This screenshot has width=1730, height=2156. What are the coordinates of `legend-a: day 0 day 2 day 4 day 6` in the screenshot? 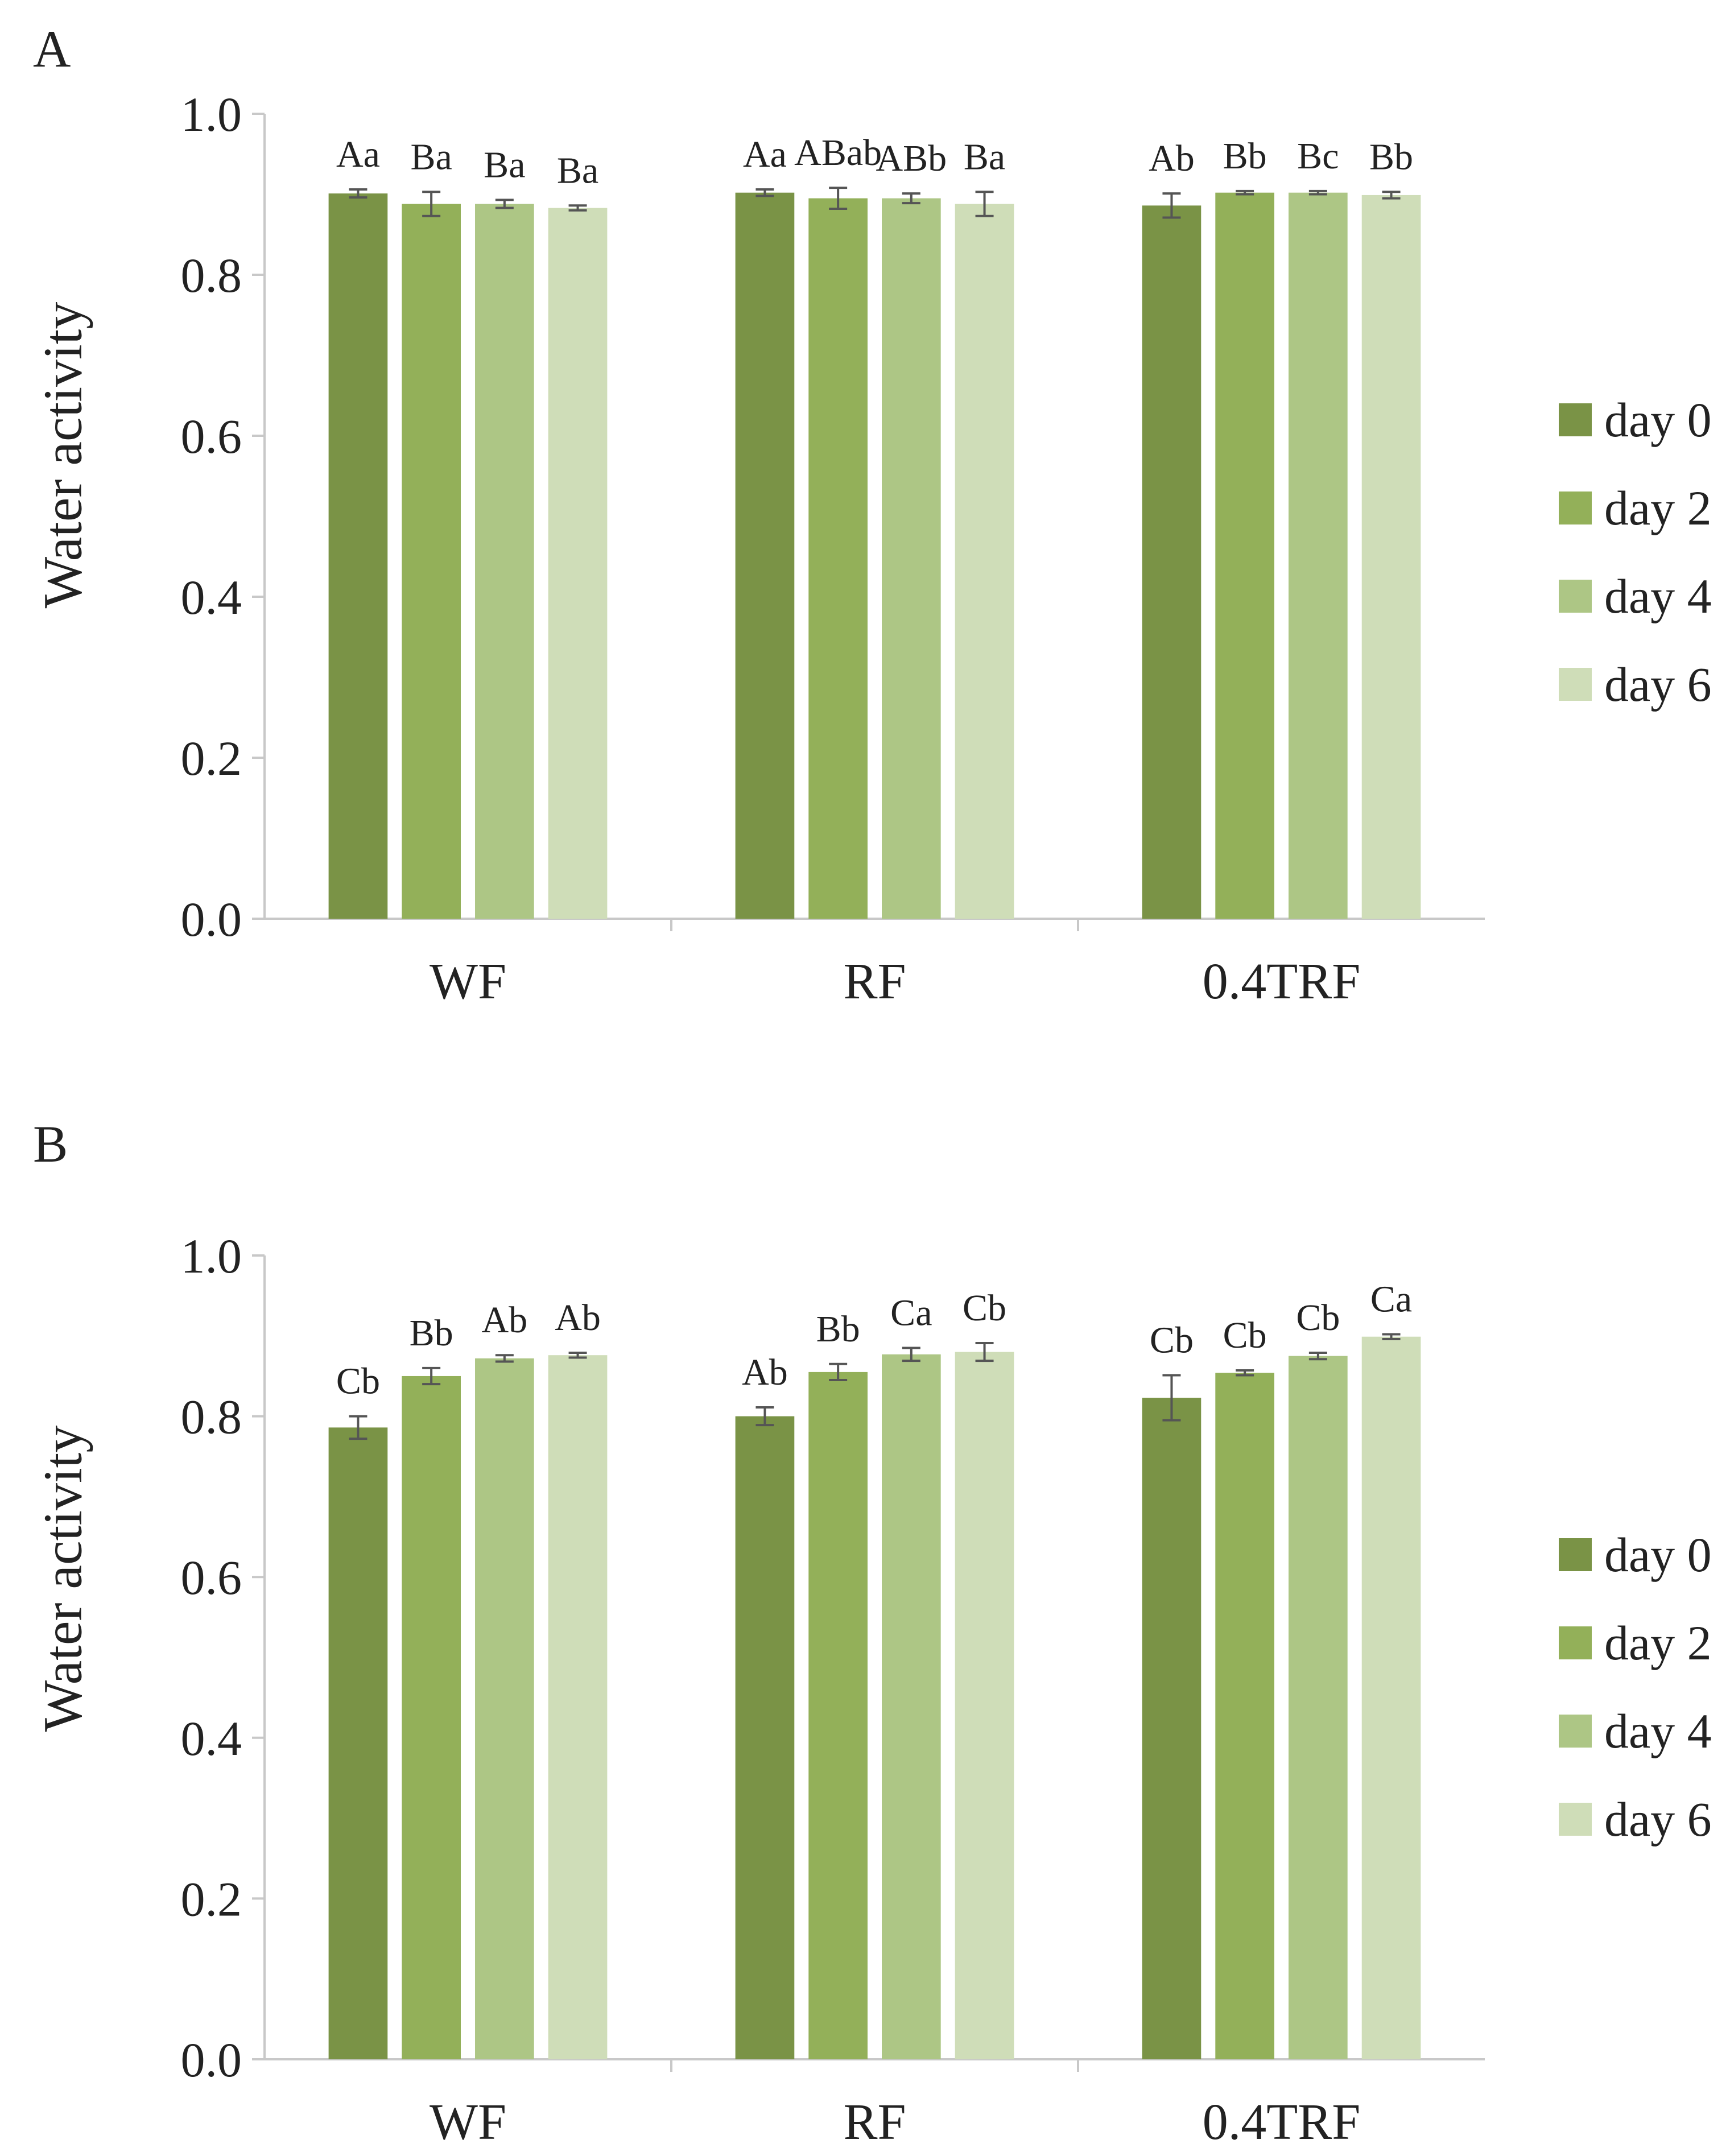 It's located at (1635, 551).